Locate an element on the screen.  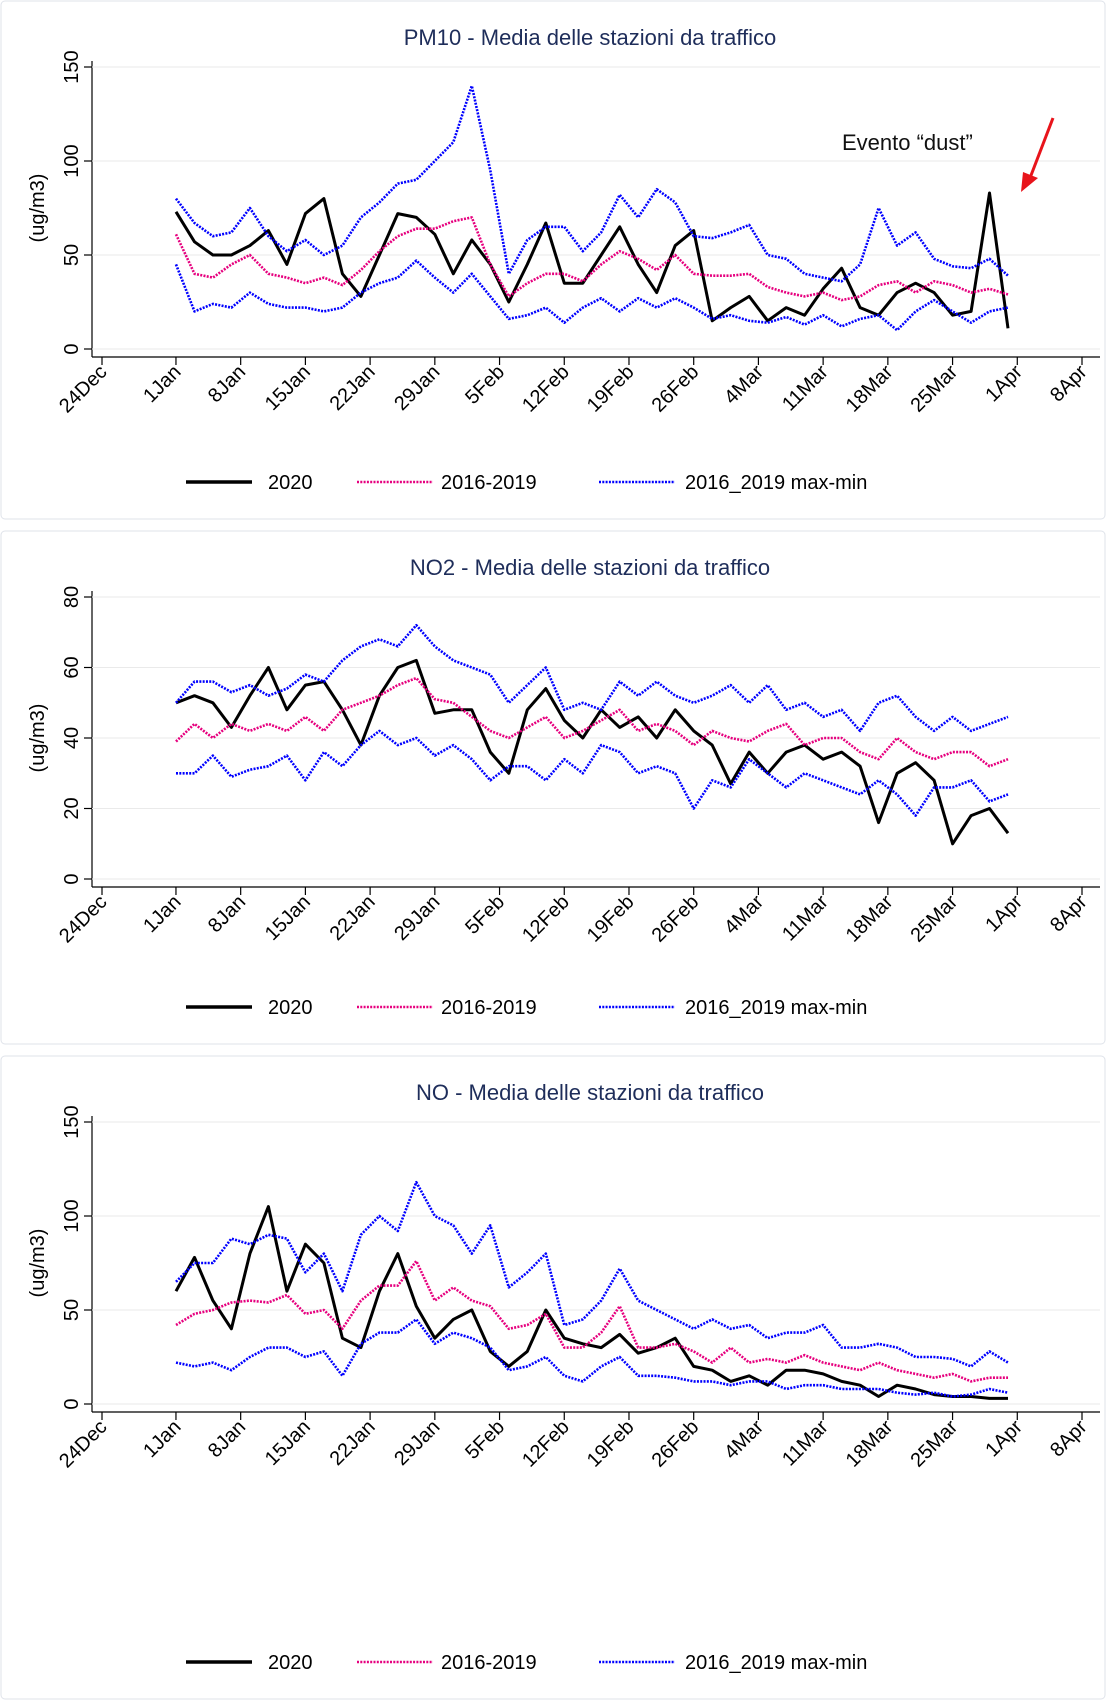
y-tick-label: 40 is located at coordinates (72, 738).